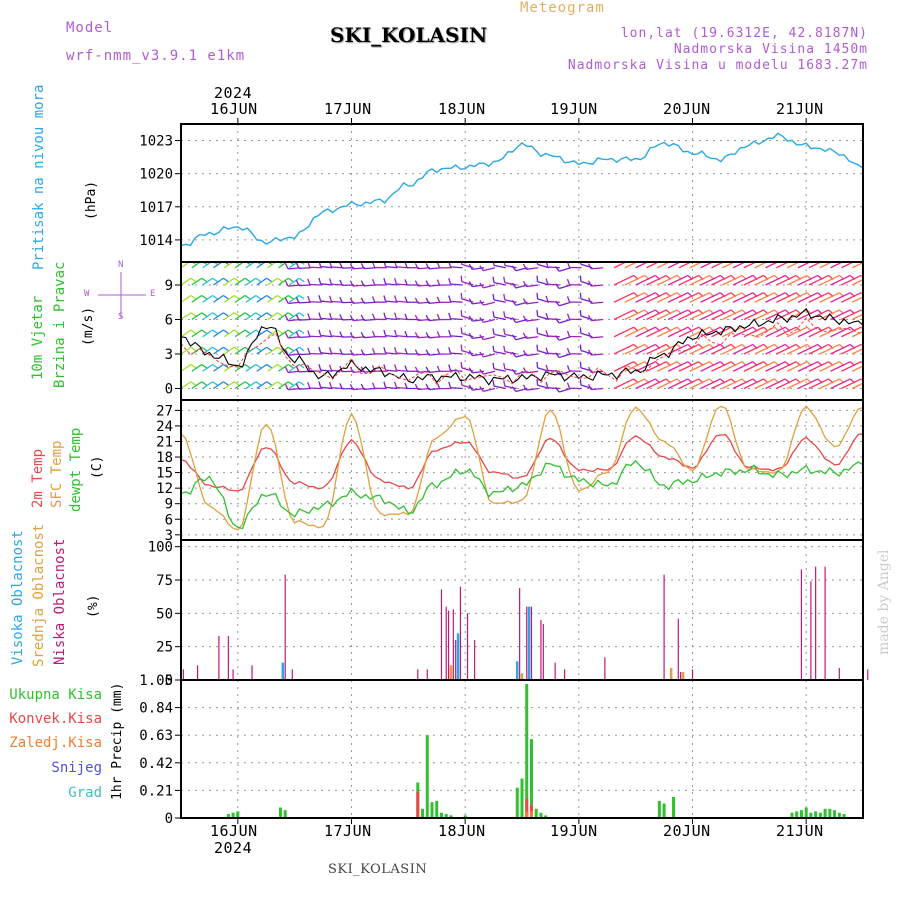 The image size is (900, 900). Describe the element at coordinates (160, 548) in the screenshot. I see `y-tick-label: 100` at that location.